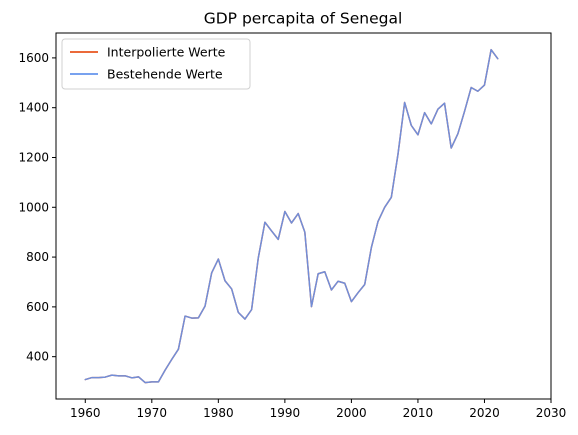 The height and width of the screenshot is (435, 578). Describe the element at coordinates (218, 413) in the screenshot. I see `x-tick-label: 1980` at that location.